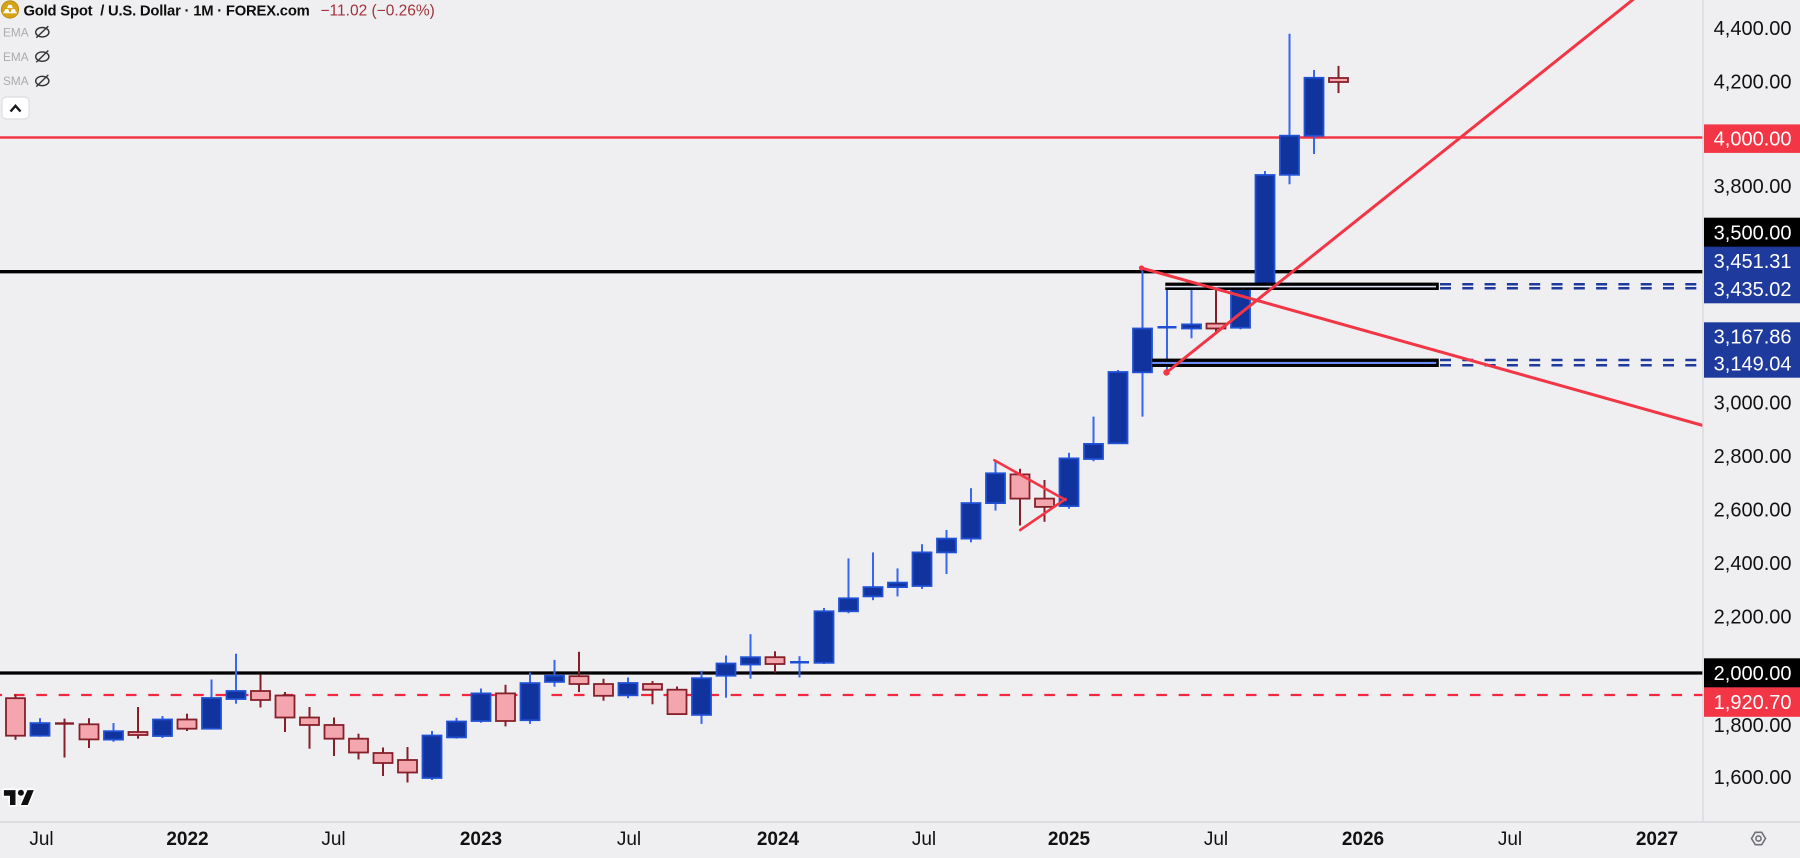 This screenshot has height=858, width=1800. What do you see at coordinates (378, 10) in the screenshot?
I see `svg-text: −11.02 (−0.26%)` at bounding box center [378, 10].